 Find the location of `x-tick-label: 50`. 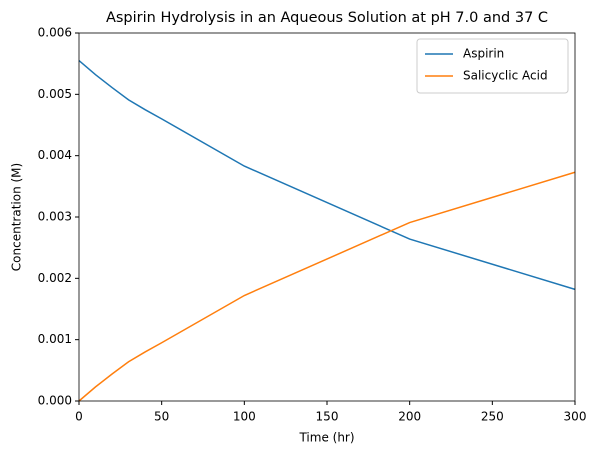

x-tick-label: 50 is located at coordinates (161, 417).